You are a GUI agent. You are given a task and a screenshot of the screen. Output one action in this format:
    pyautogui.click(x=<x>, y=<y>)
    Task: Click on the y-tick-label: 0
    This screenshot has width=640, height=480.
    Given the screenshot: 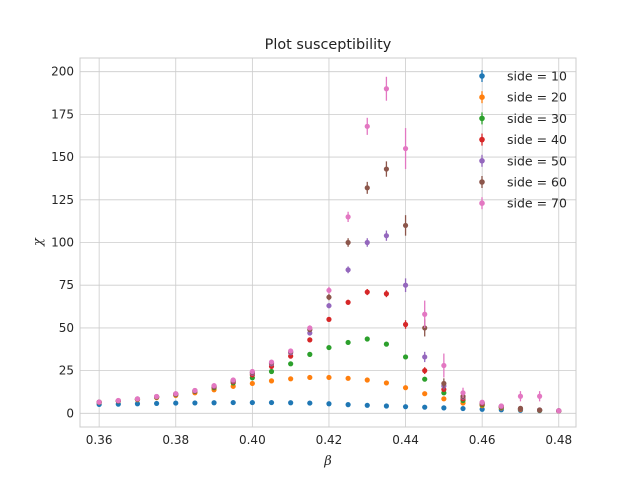 What is the action you would take?
    pyautogui.click(x=70, y=413)
    